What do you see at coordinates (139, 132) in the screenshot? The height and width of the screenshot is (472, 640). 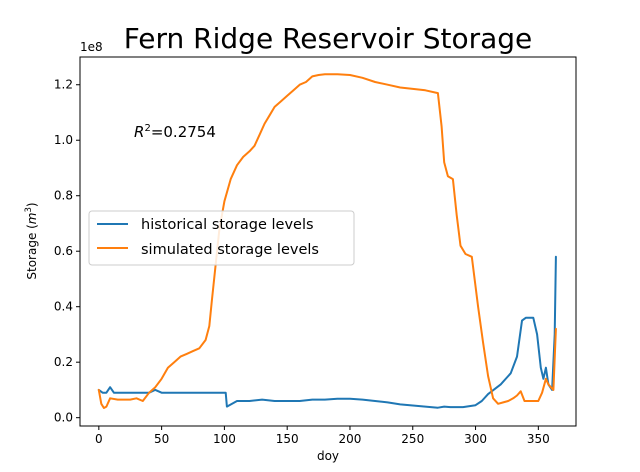 I see `annotation-r: R` at bounding box center [139, 132].